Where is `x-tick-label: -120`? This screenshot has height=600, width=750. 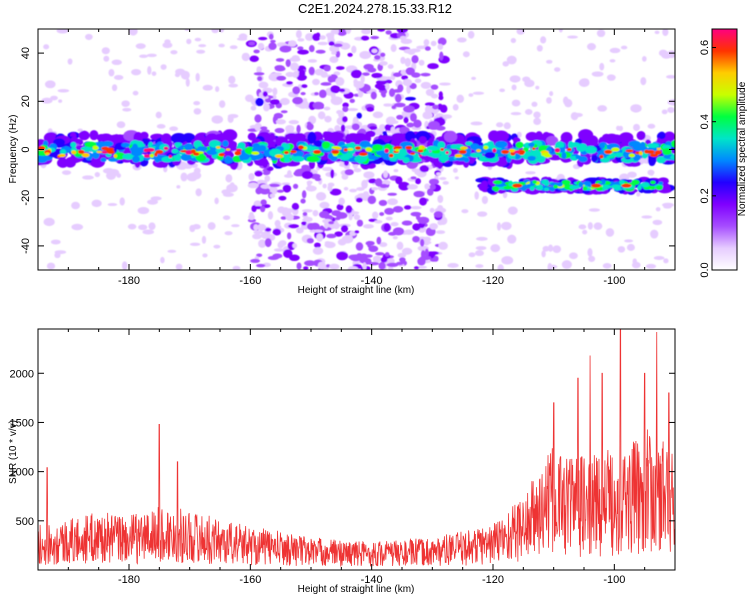 x-tick-label: -120 is located at coordinates (493, 281).